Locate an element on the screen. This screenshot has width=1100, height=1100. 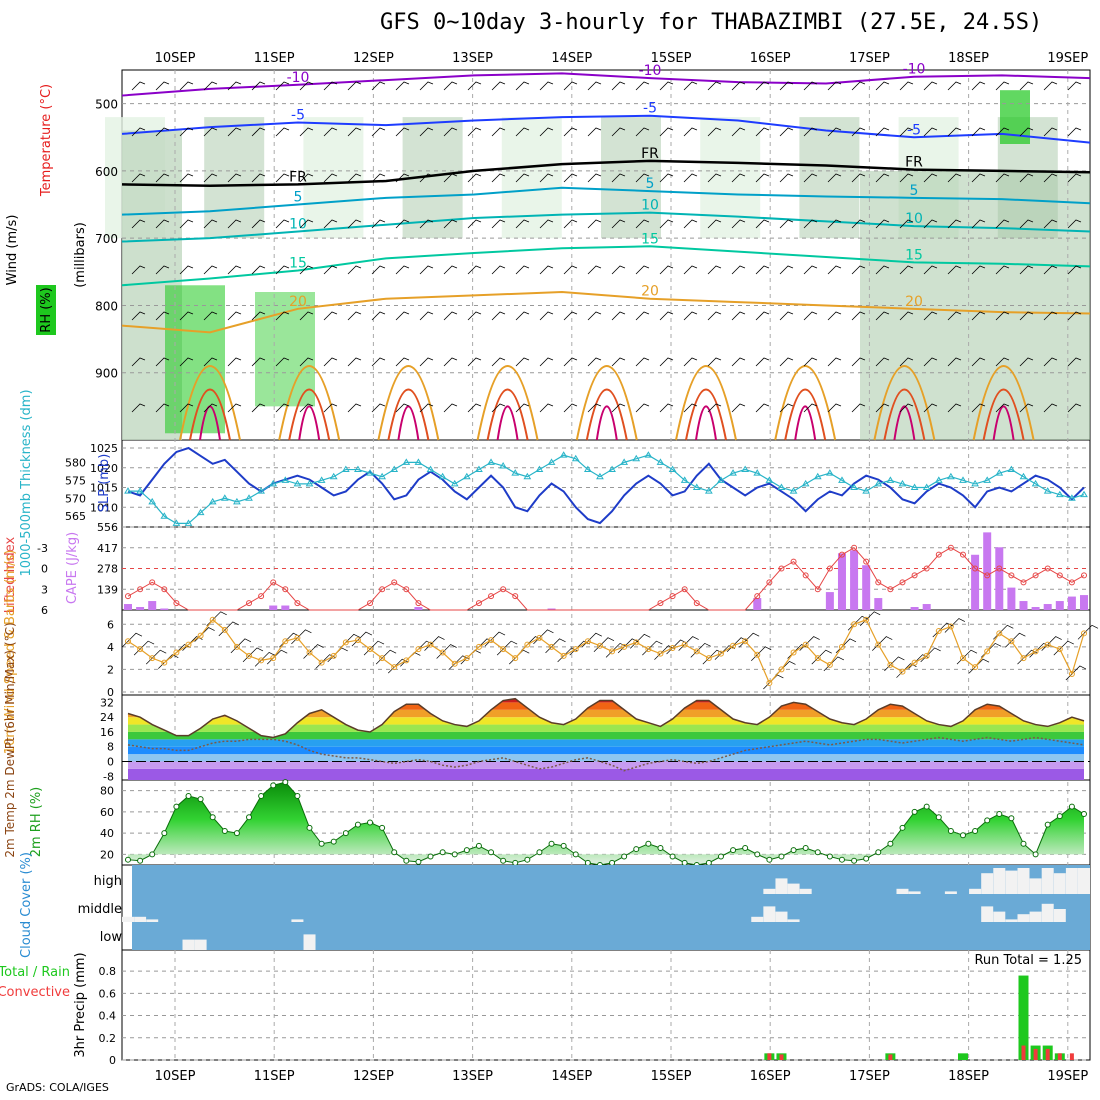
temp-tick: 16 is located at coordinates (107, 732).